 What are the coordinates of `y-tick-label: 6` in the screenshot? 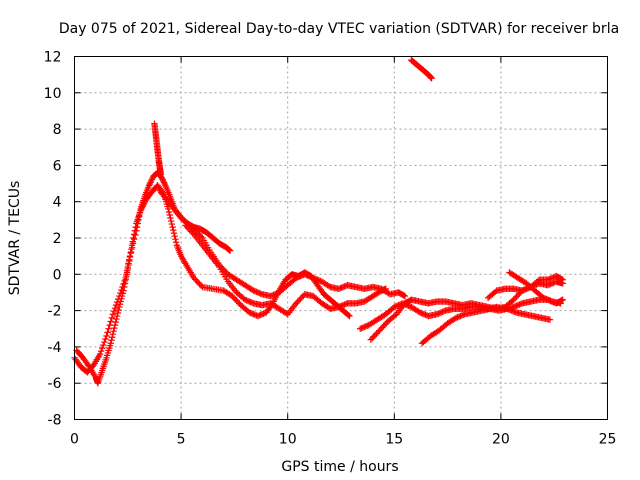 It's located at (57, 166).